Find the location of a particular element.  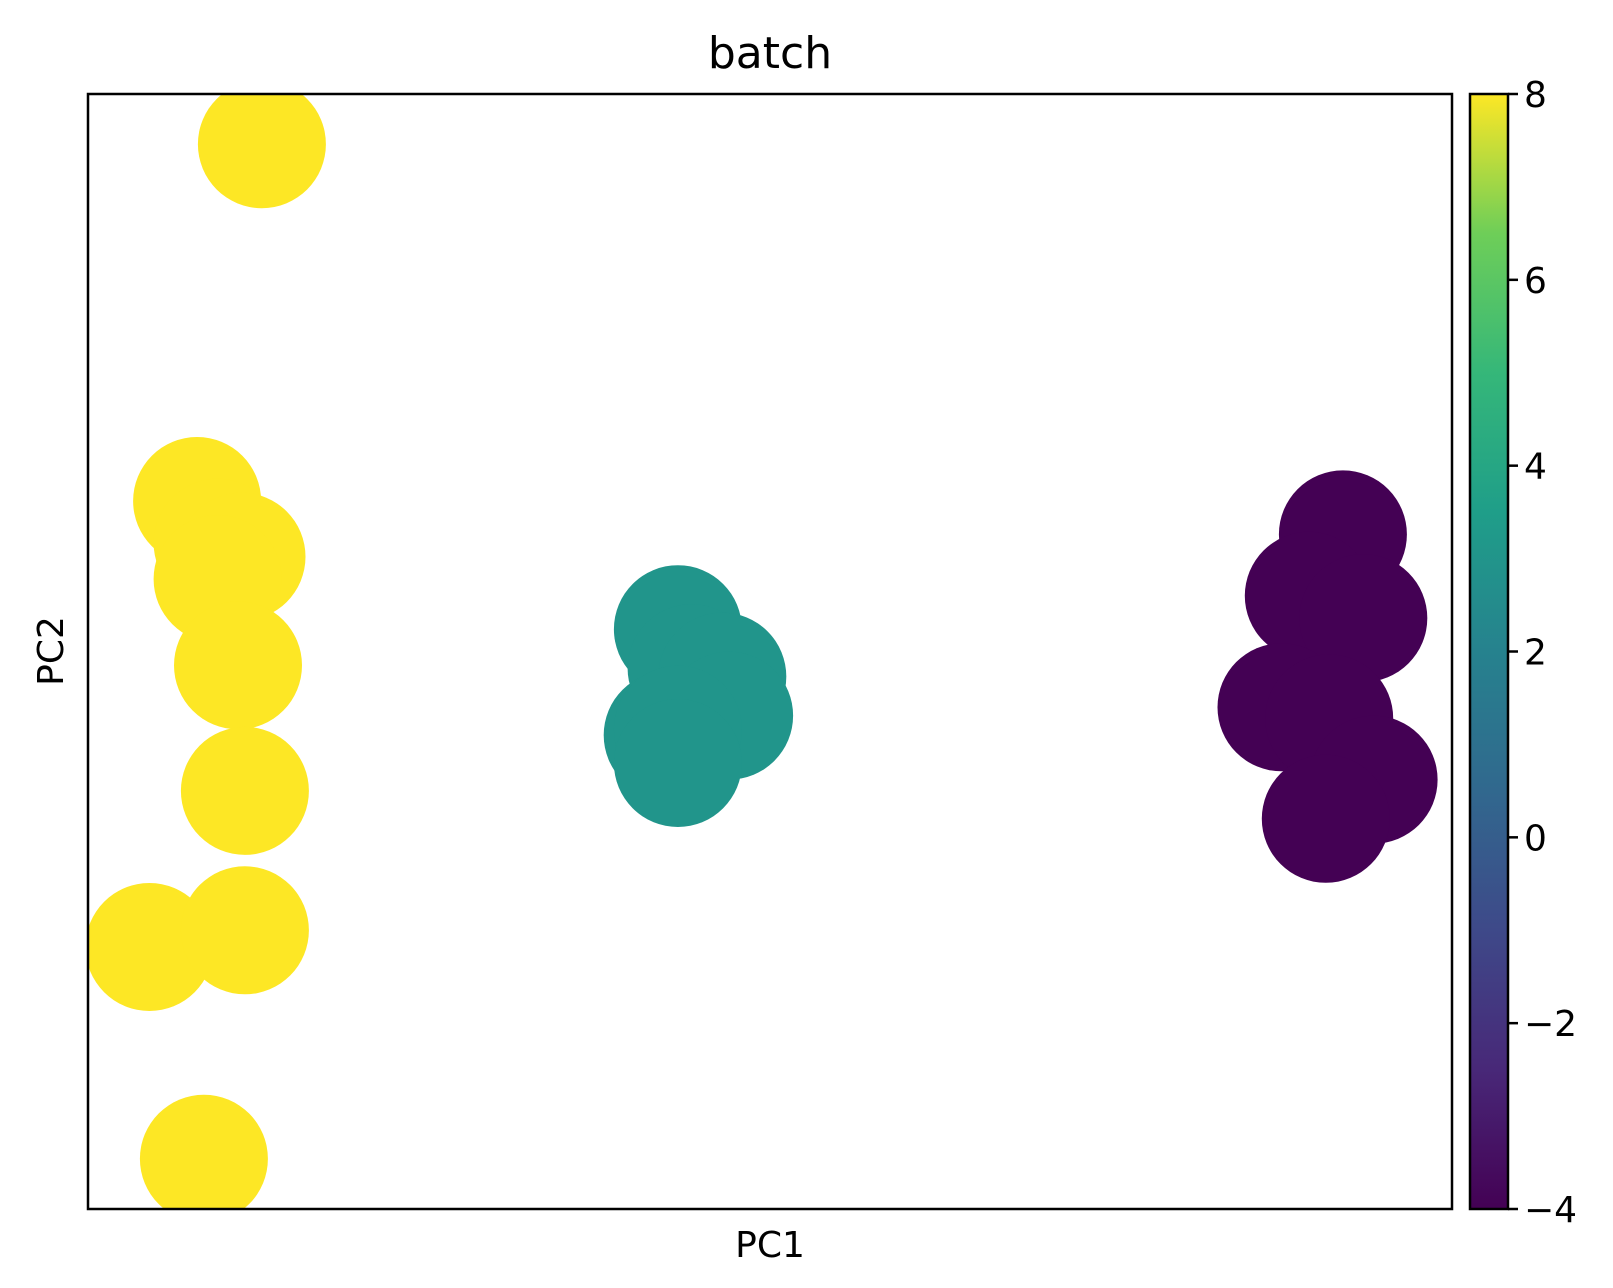

x-axis-label: PC1 is located at coordinates (770, 1245).